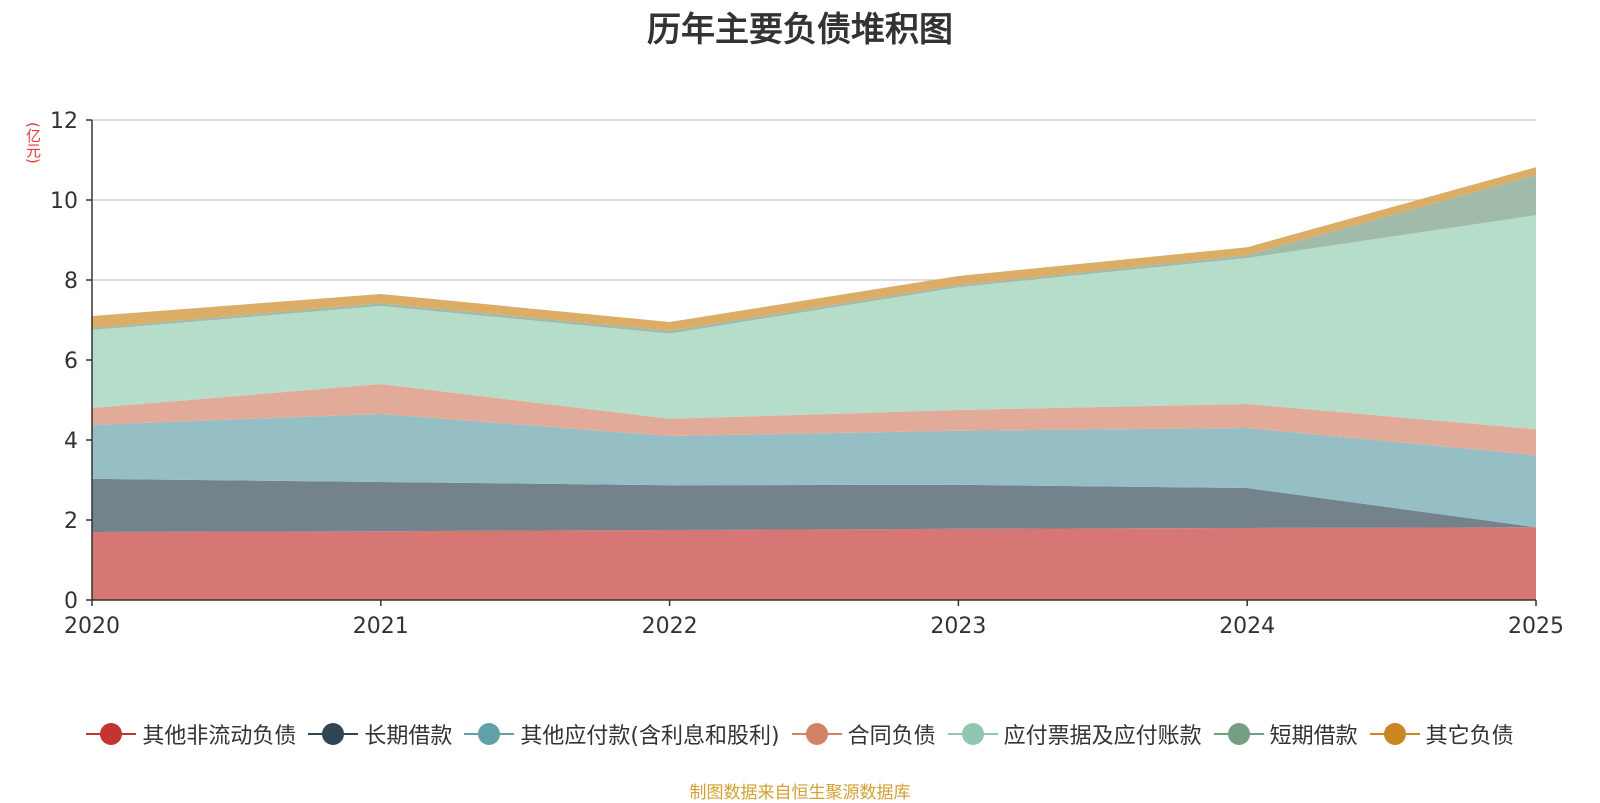 The image size is (1600, 803). What do you see at coordinates (1469, 736) in the screenshot?
I see `legend-label: 其它负债` at bounding box center [1469, 736].